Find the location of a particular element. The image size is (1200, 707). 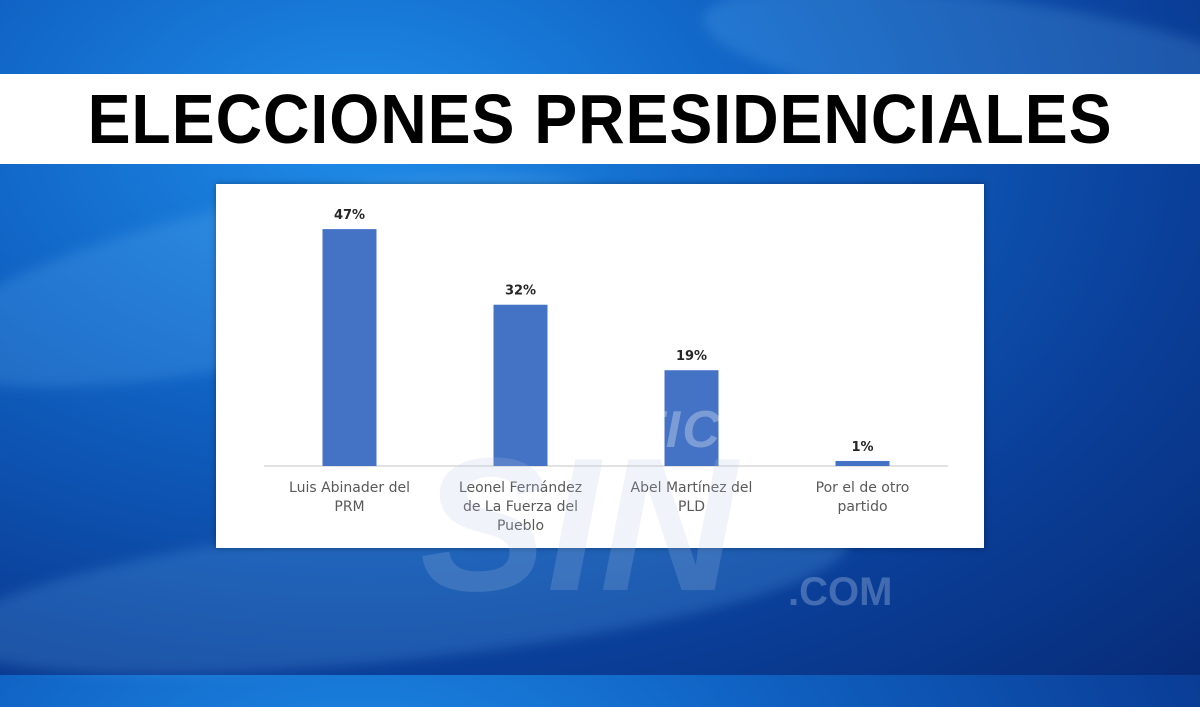

category-label-1-line-1: de La Fuerza del is located at coordinates (520, 507).